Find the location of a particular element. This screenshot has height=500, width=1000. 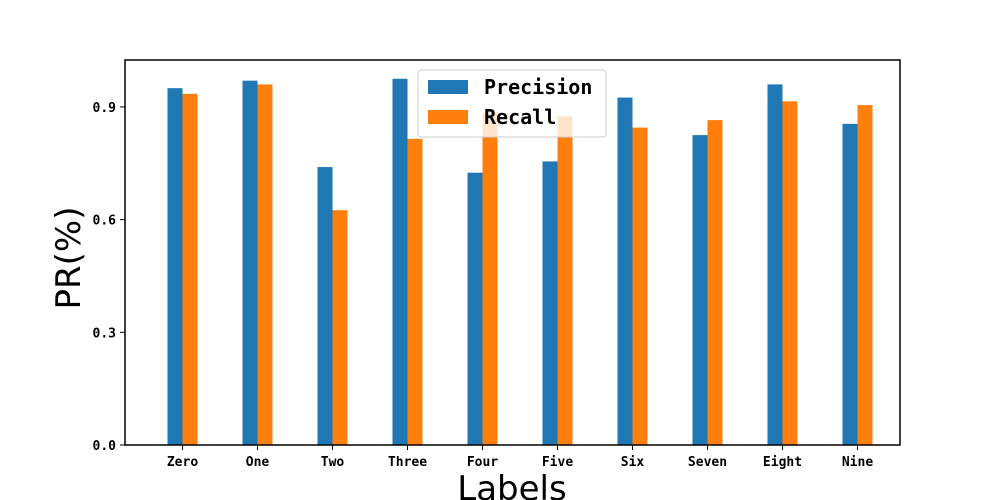

x-axis: Zero One Two Three Four Five Six Seven Eight Nine is located at coordinates (520, 457).